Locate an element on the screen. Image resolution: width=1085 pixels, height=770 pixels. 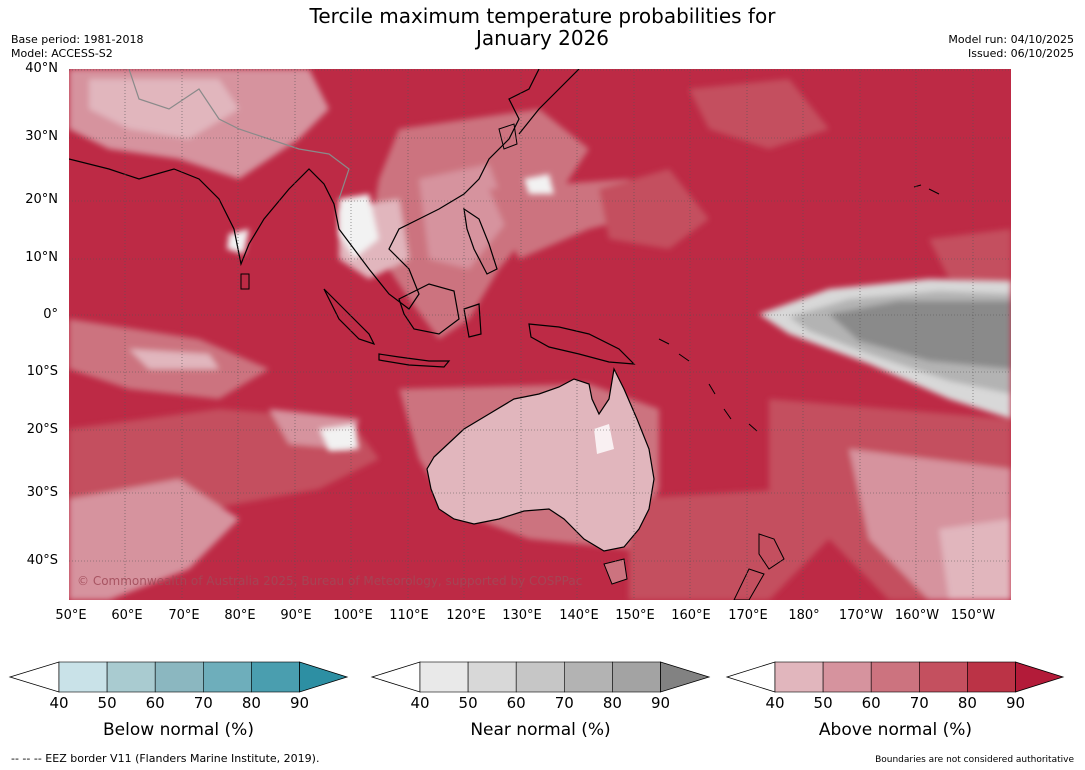
colorbar-above-under-extend is located at coordinates (750, 677).